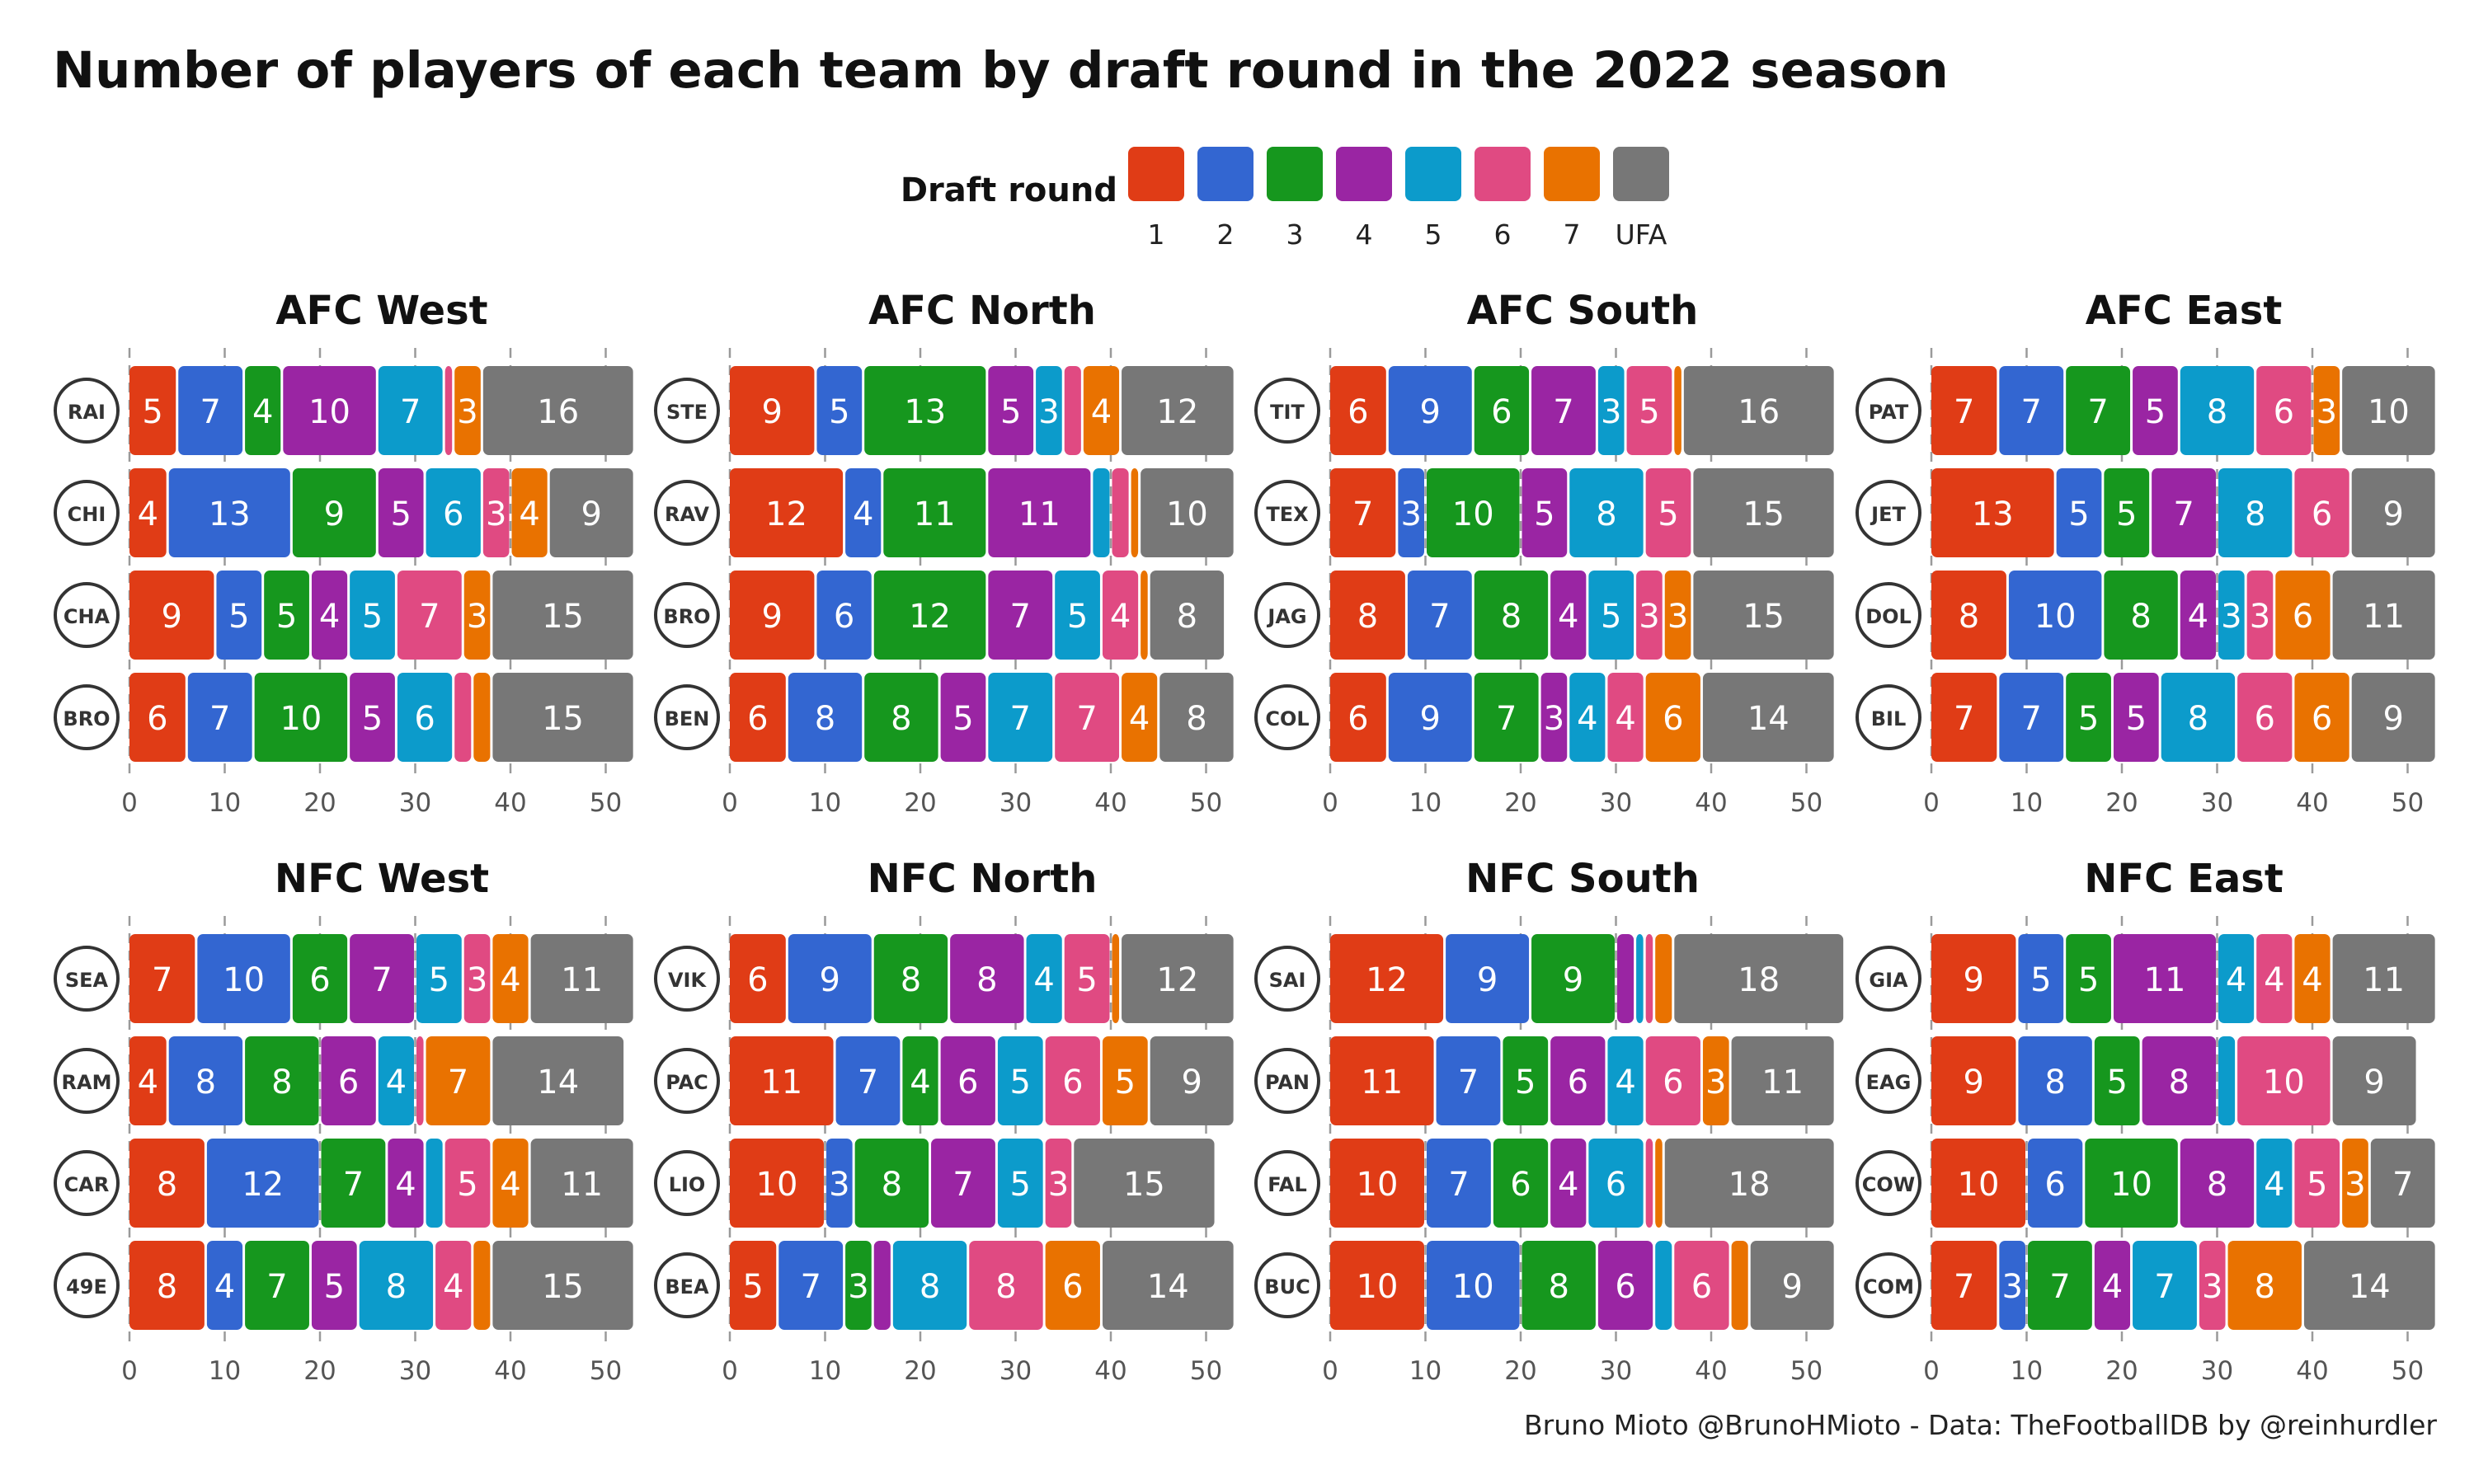 Image resolution: width=2474 pixels, height=1484 pixels. What do you see at coordinates (1759, 412) in the screenshot?
I see `bar-value-label: 16` at bounding box center [1759, 412].